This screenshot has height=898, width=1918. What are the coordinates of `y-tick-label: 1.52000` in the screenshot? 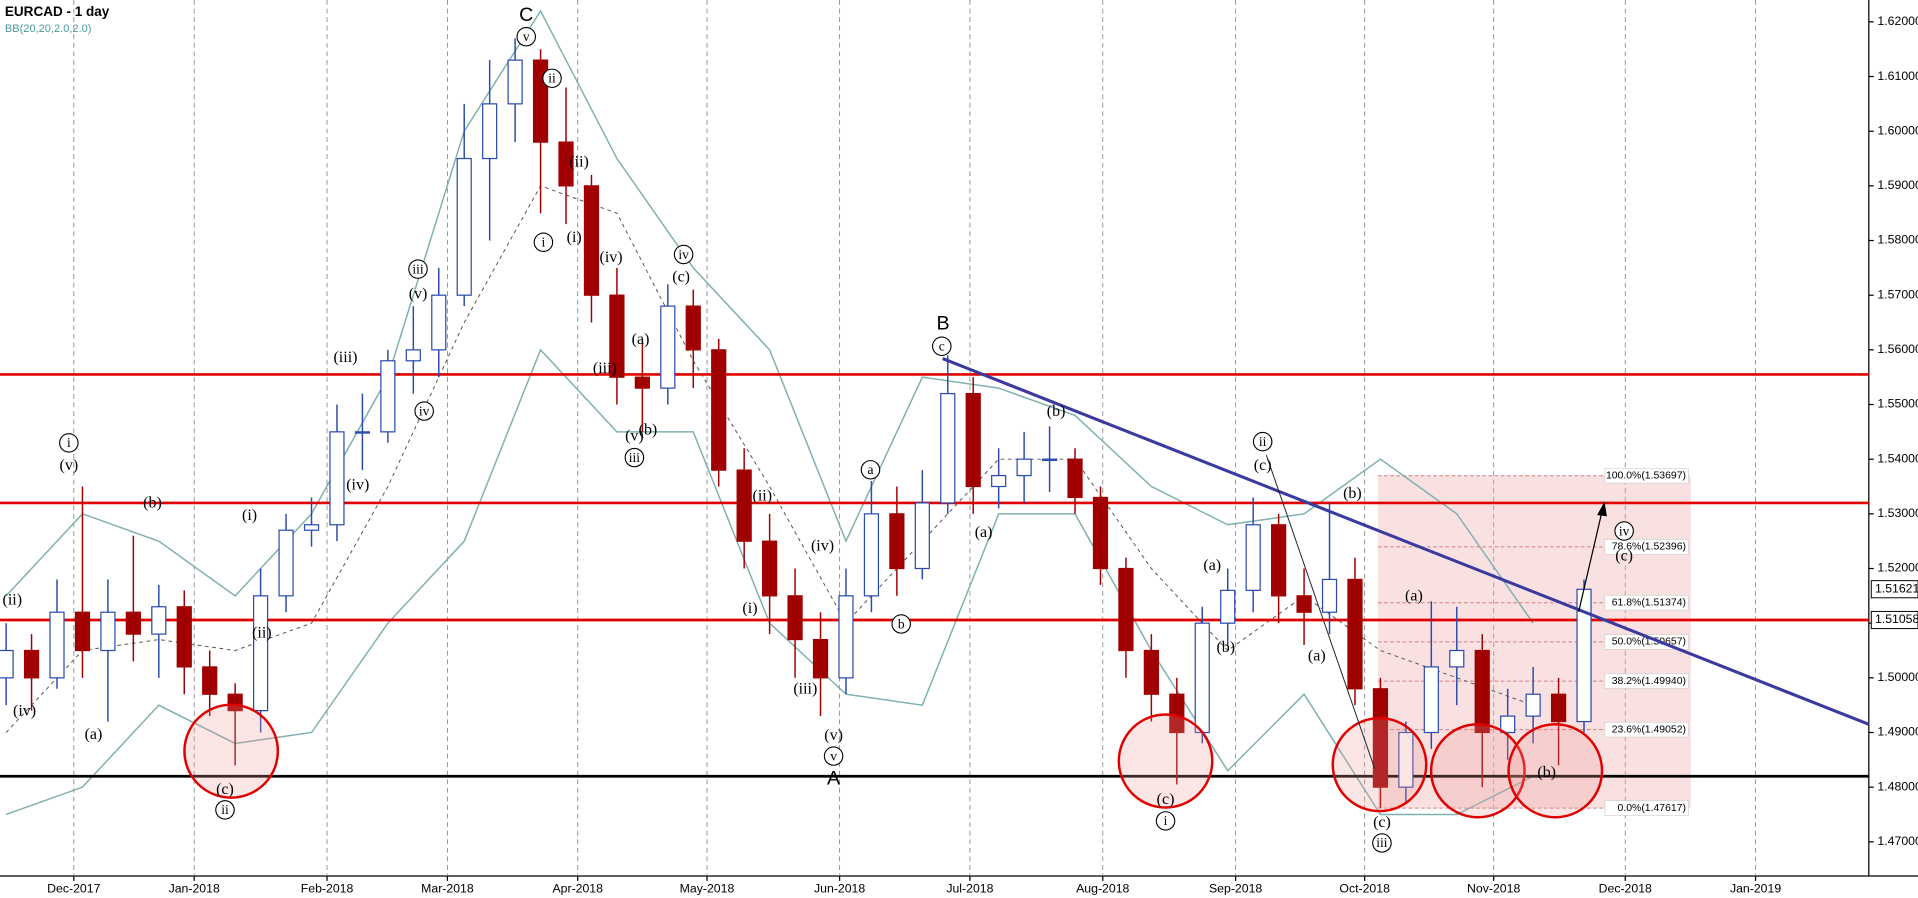 It's located at (1897, 568).